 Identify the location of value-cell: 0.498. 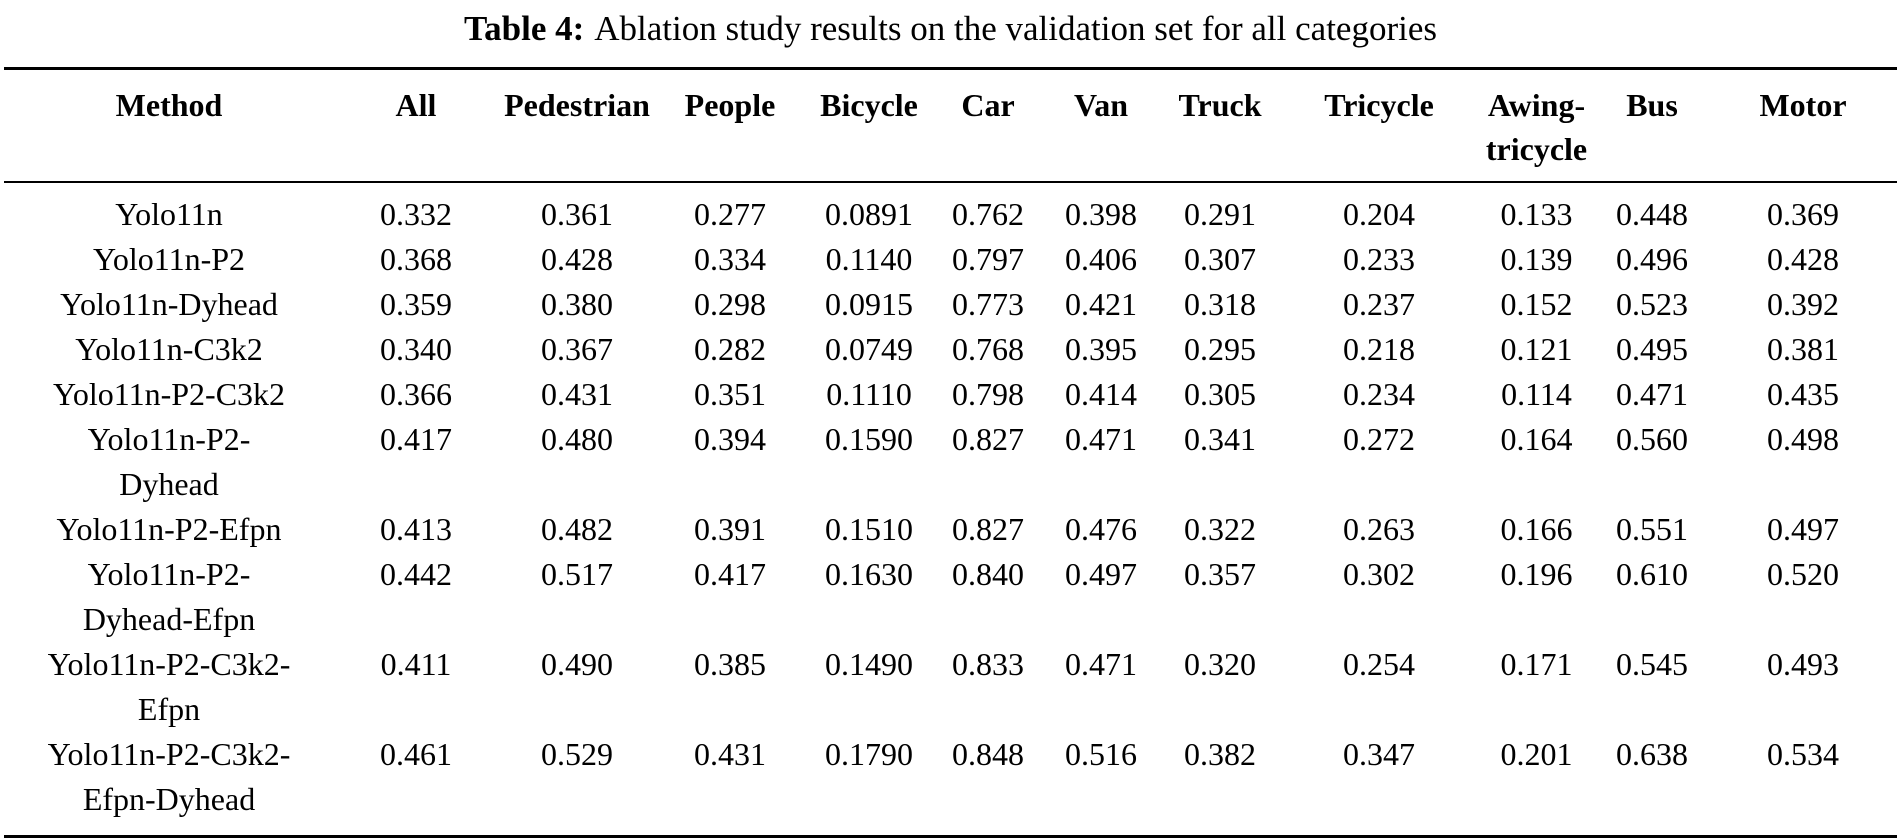
(1803, 439).